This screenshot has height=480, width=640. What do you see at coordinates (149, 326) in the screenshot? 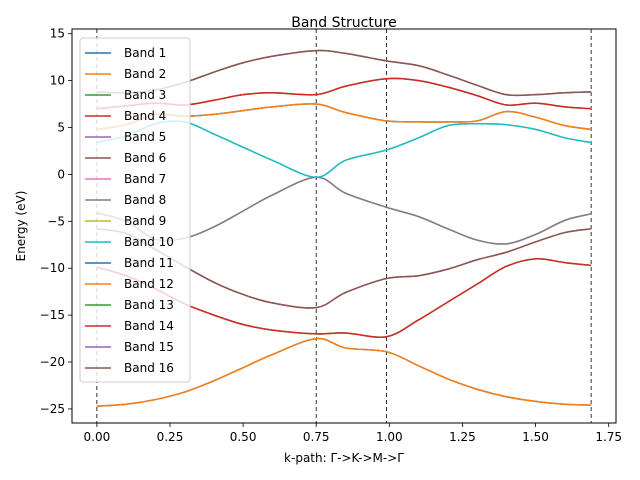
I see `legend-label: Band 14` at bounding box center [149, 326].